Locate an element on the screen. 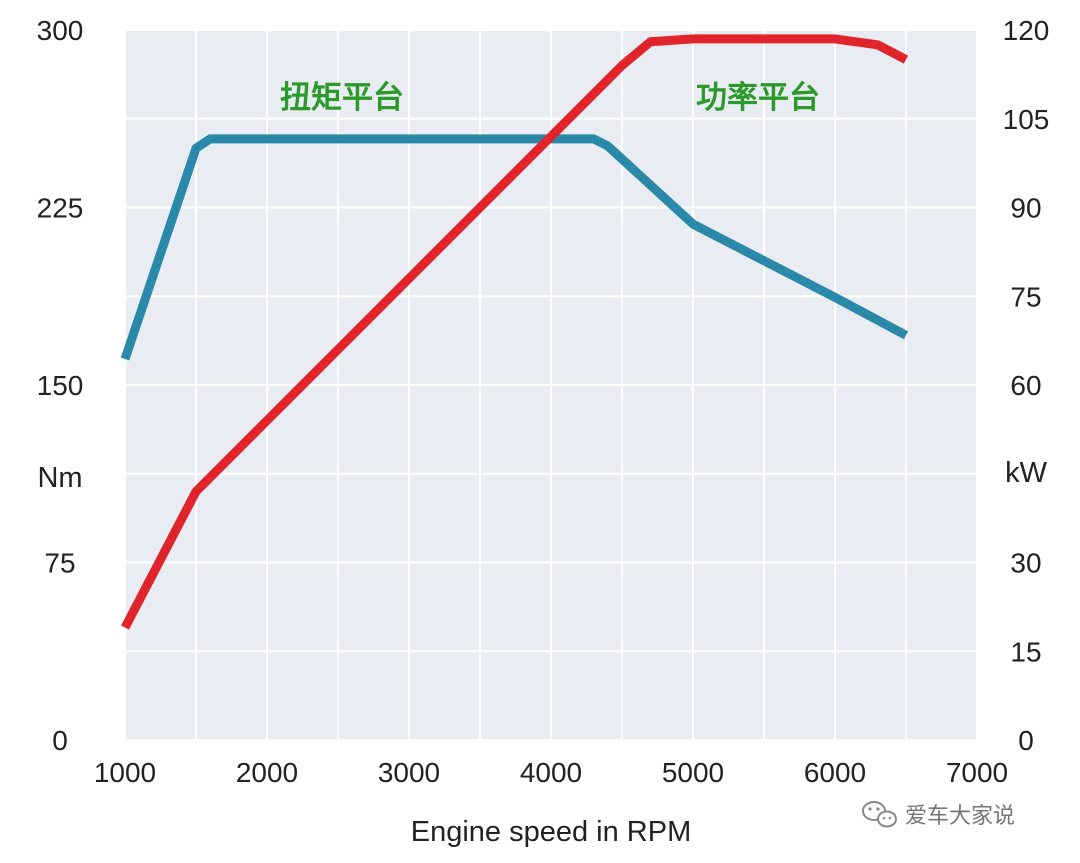 This screenshot has width=1080, height=863. x-tick-label: 1000 is located at coordinates (125, 772).